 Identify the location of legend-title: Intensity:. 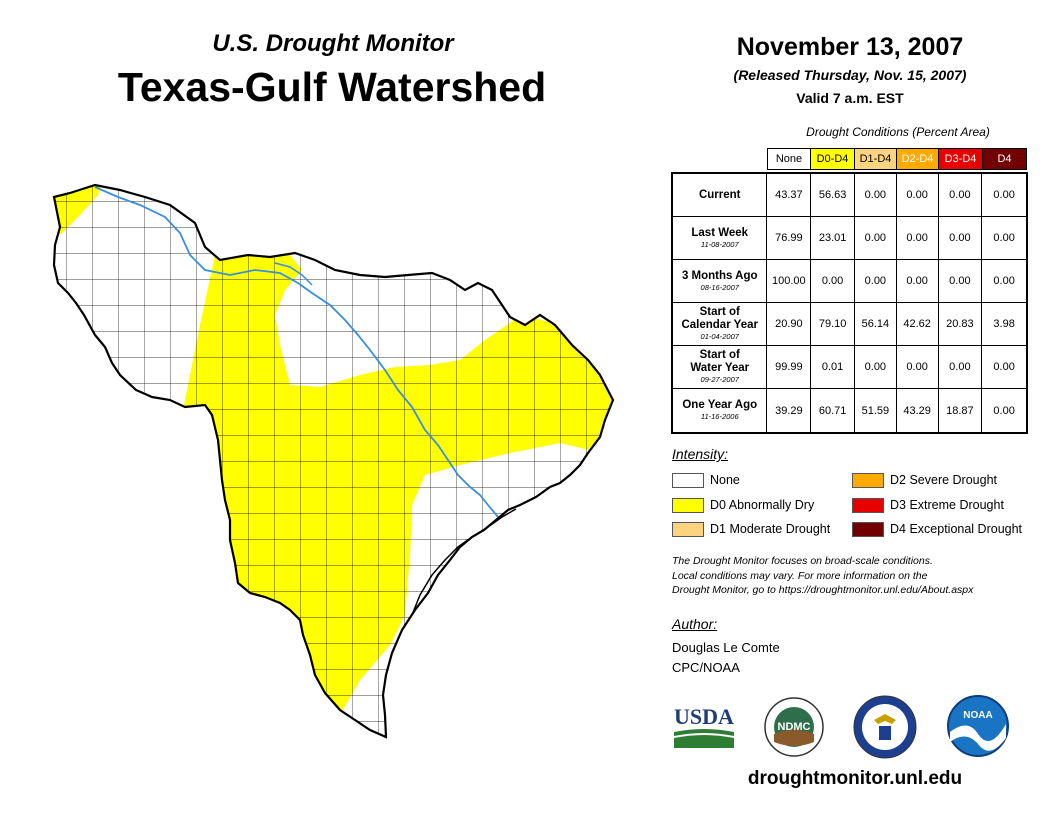
(700, 454).